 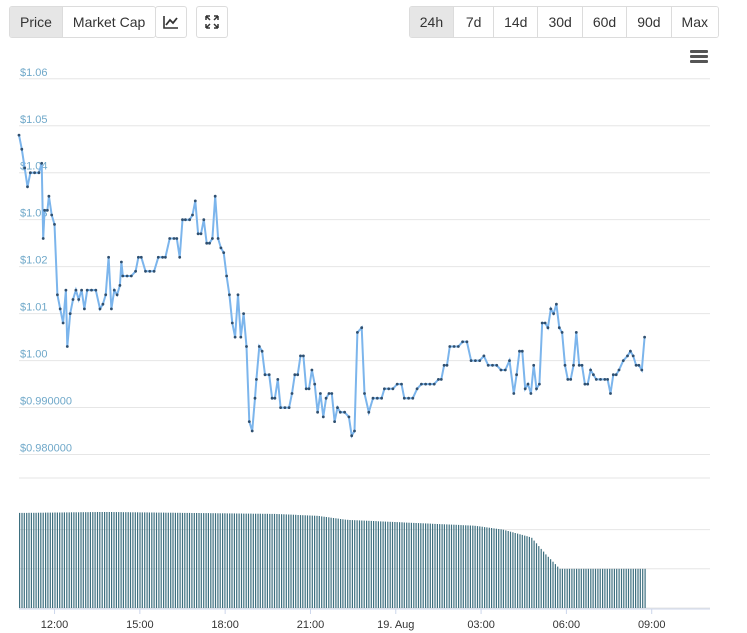 What do you see at coordinates (34, 355) in the screenshot?
I see `y-tick-label: $1.00` at bounding box center [34, 355].